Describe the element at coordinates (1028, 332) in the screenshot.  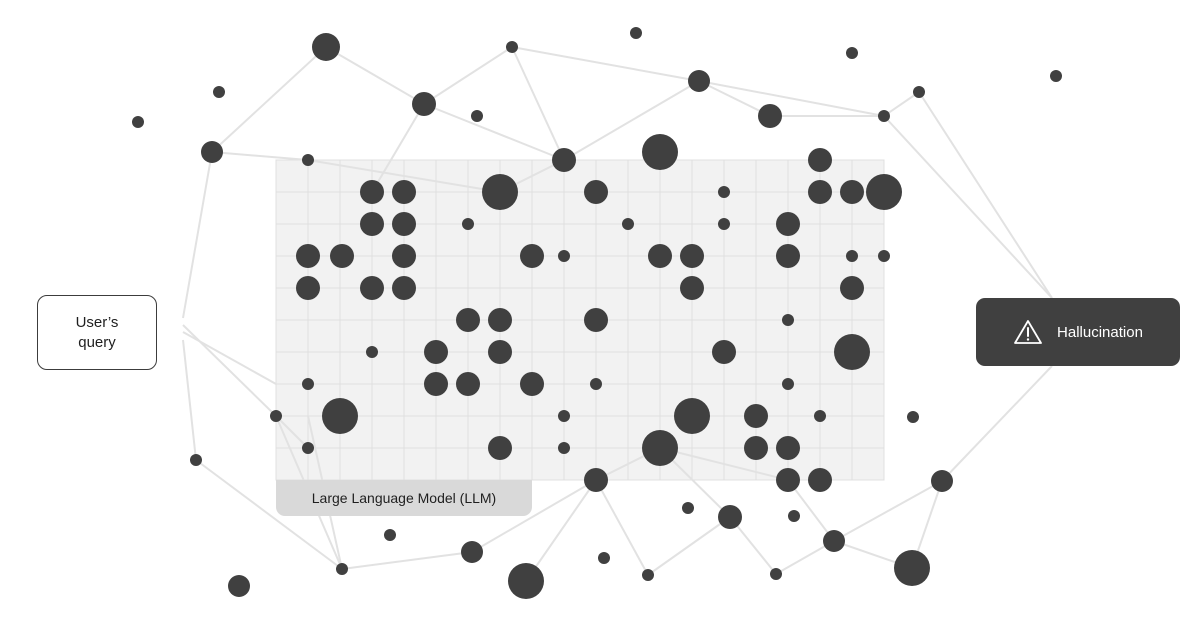
I see `warning-triangle-icon` at that location.